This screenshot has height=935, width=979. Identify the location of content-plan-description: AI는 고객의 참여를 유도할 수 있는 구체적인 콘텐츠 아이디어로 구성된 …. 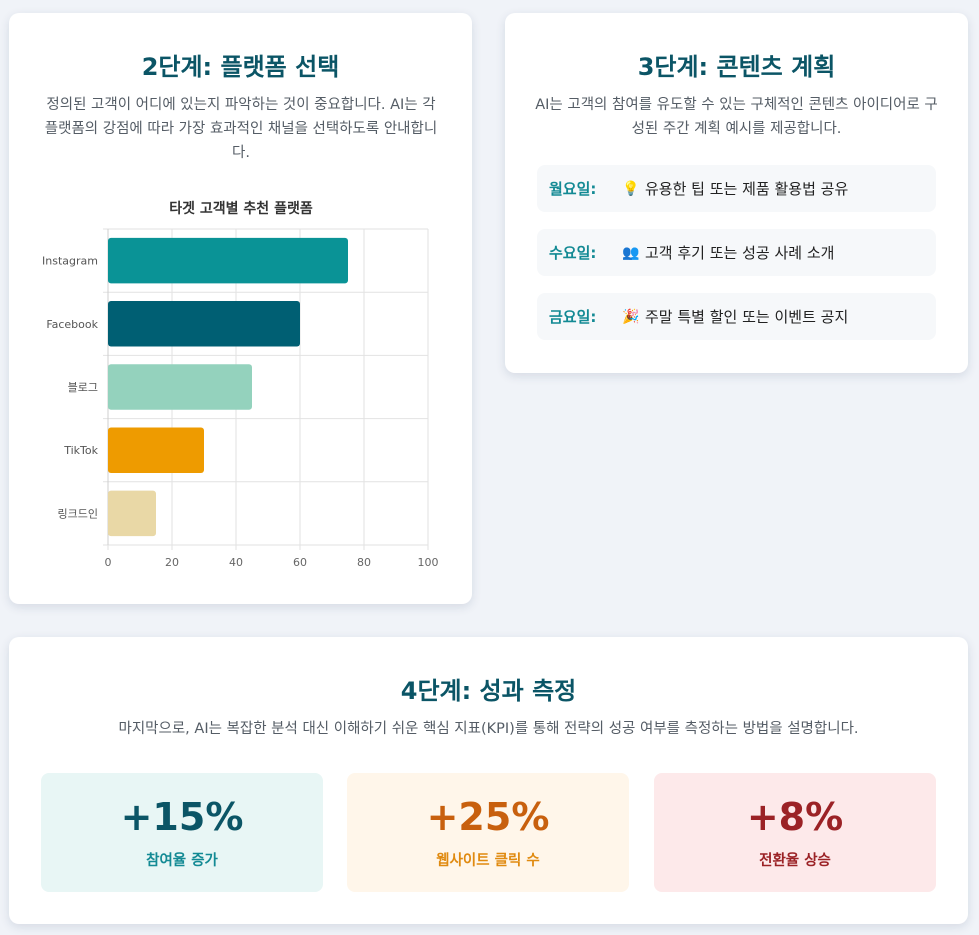
(736, 117).